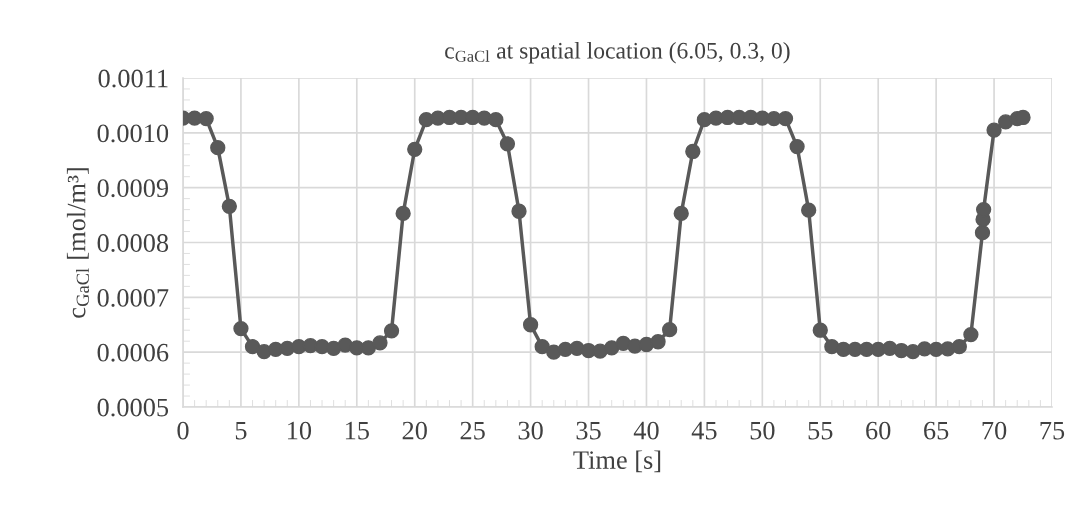 This screenshot has width=1082, height=512. Describe the element at coordinates (704, 430) in the screenshot. I see `x-tick-label: 45` at that location.